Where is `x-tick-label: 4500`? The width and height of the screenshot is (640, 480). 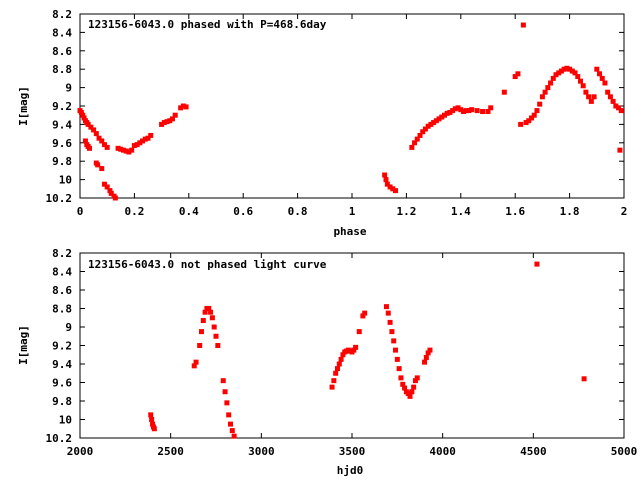 x-tick-label: 4500 is located at coordinates (533, 451).